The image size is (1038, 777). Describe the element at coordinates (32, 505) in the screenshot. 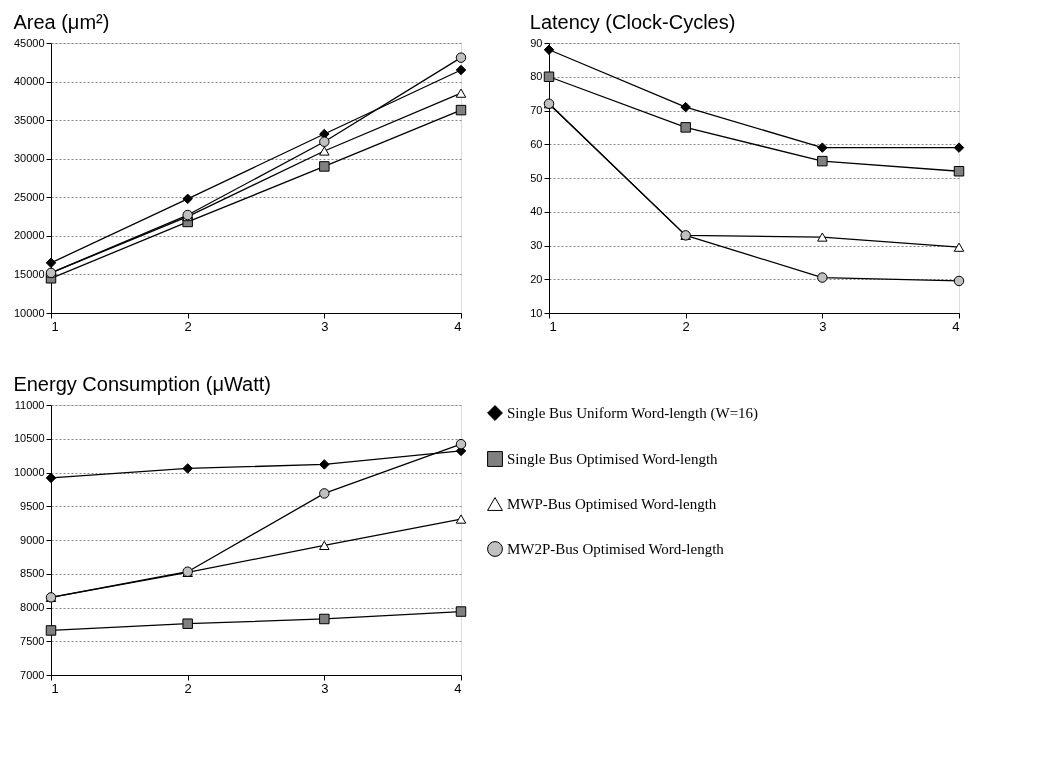

I see `y-tick-label: 9500` at that location.